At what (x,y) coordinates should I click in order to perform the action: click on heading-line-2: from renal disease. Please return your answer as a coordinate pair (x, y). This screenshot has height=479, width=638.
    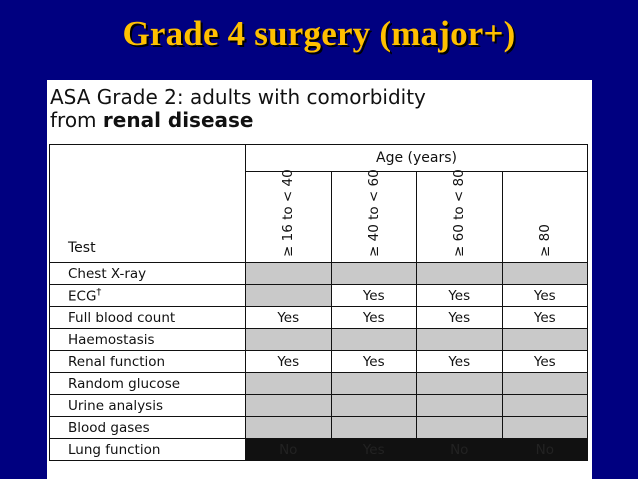
    Looking at the image, I should click on (320, 120).